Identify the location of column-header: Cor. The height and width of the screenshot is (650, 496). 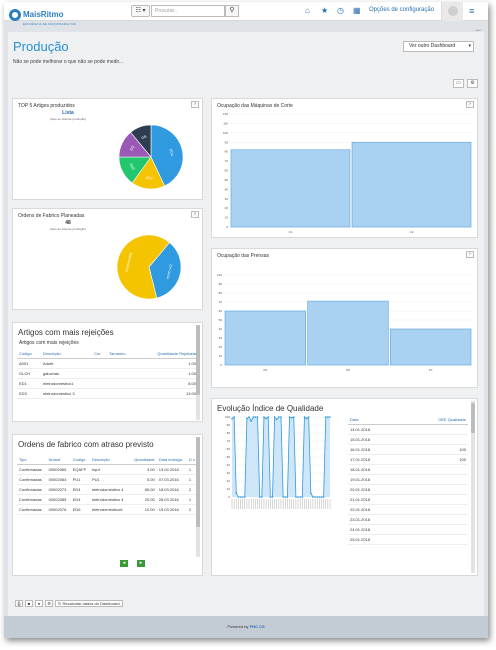
(100, 354).